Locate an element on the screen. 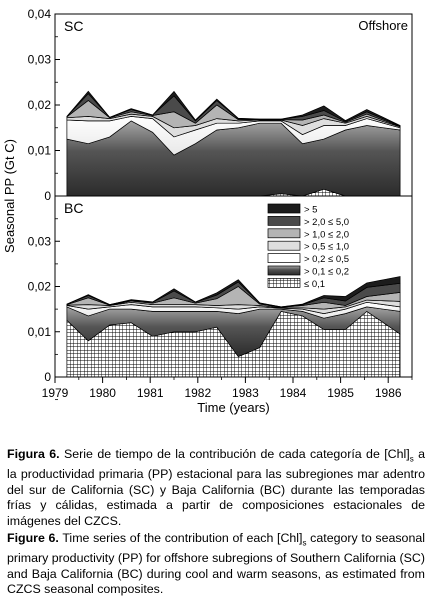 The image size is (432, 605). caption-es-label: Figura 6. is located at coordinates (33, 454).